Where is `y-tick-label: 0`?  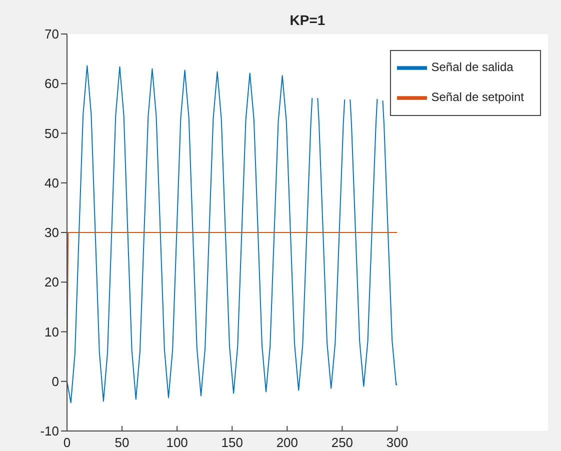
y-tick-label: 0 is located at coordinates (55, 381).